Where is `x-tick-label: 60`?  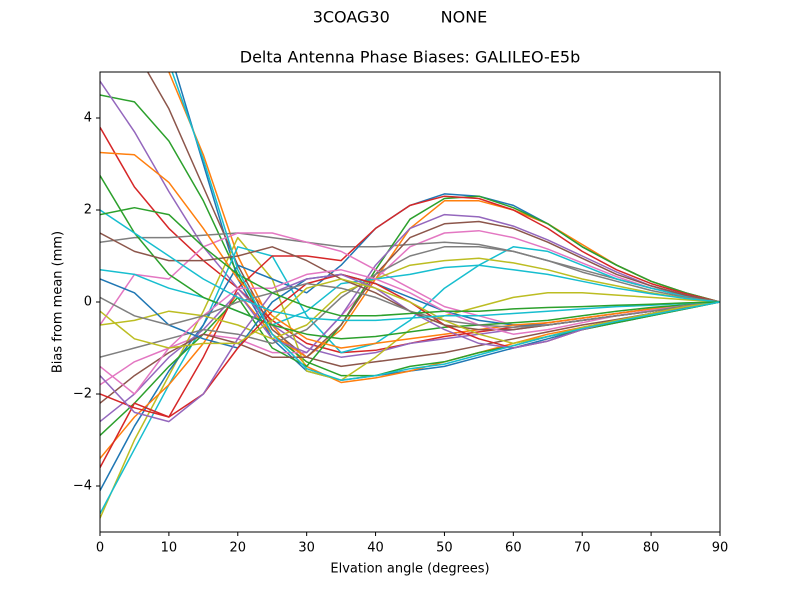
x-tick-label: 60 is located at coordinates (513, 548).